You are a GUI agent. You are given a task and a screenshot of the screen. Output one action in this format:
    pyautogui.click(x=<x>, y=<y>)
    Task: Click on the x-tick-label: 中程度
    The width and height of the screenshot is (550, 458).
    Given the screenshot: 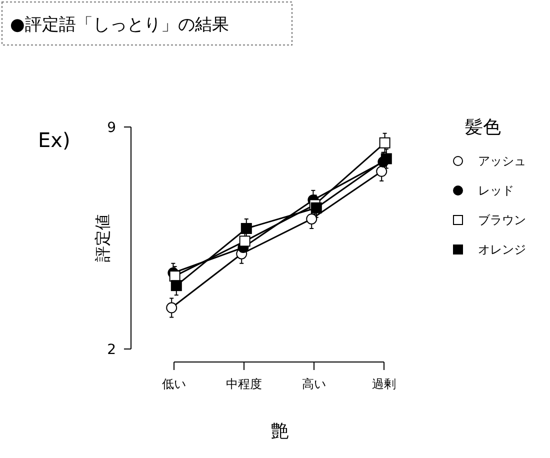 What is the action you would take?
    pyautogui.click(x=244, y=384)
    